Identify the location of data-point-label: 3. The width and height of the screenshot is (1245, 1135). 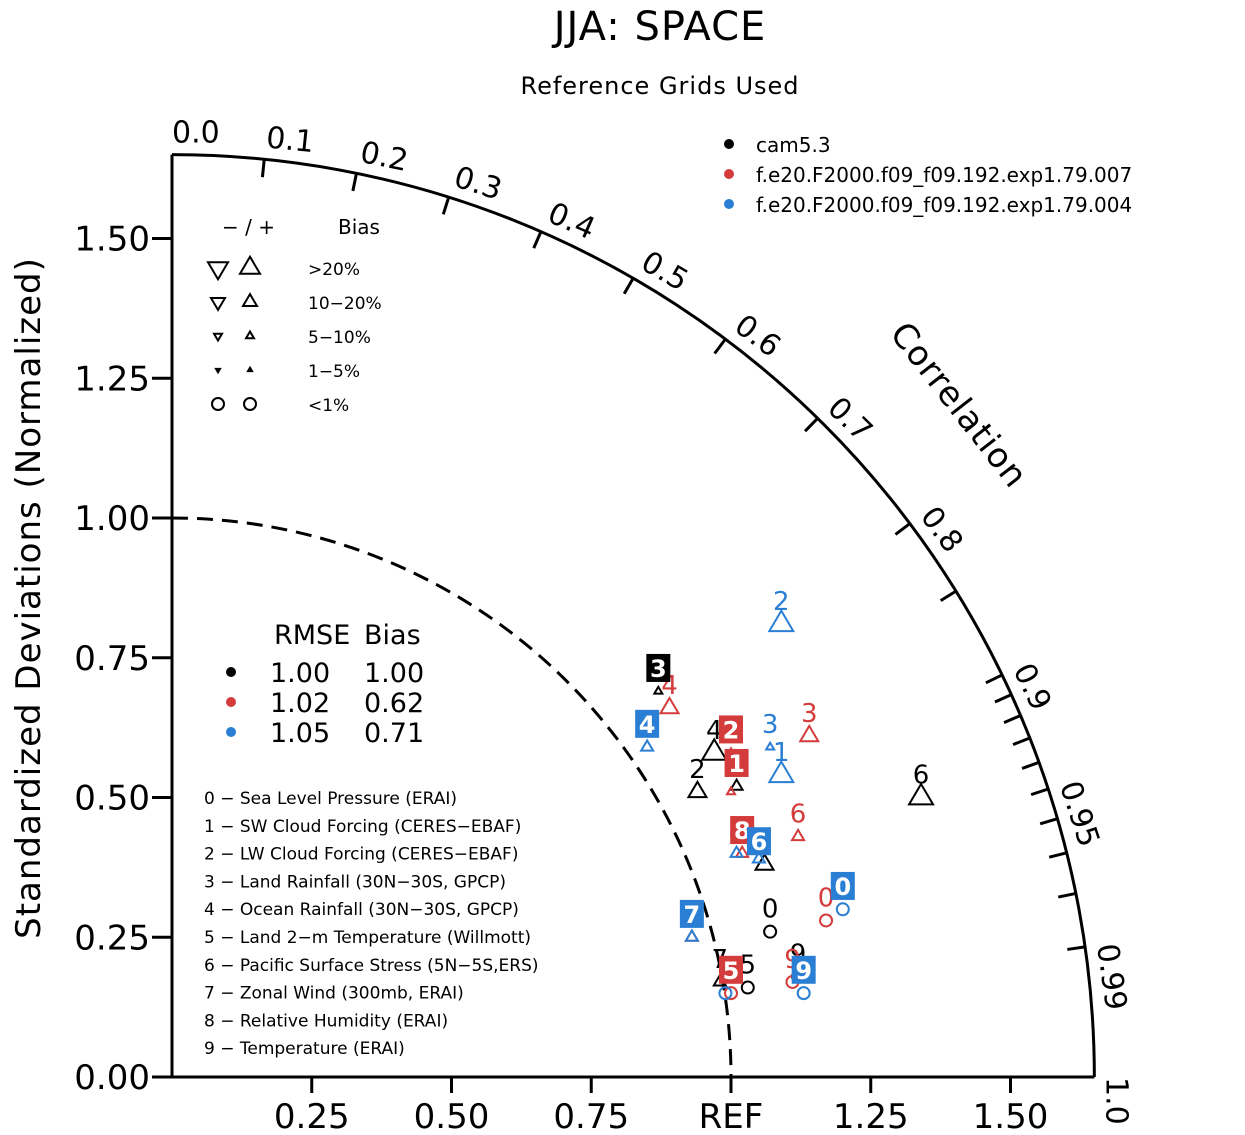
(658, 669).